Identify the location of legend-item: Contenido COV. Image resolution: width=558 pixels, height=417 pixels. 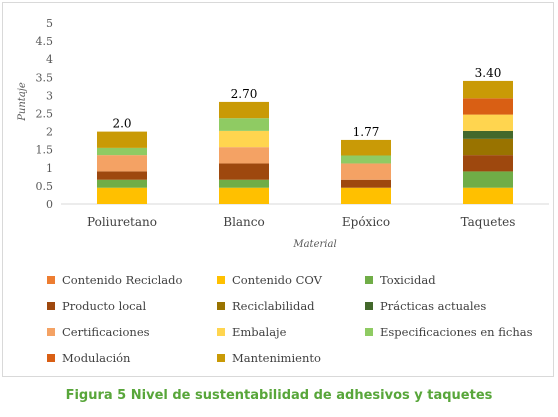
(291, 279).